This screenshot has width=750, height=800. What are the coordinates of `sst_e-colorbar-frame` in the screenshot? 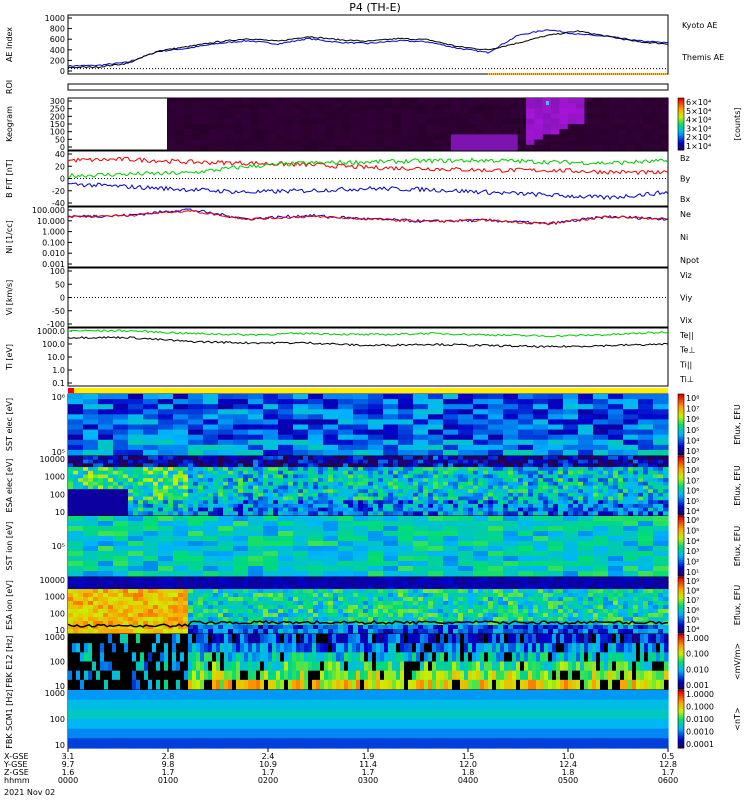 It's located at (681, 424).